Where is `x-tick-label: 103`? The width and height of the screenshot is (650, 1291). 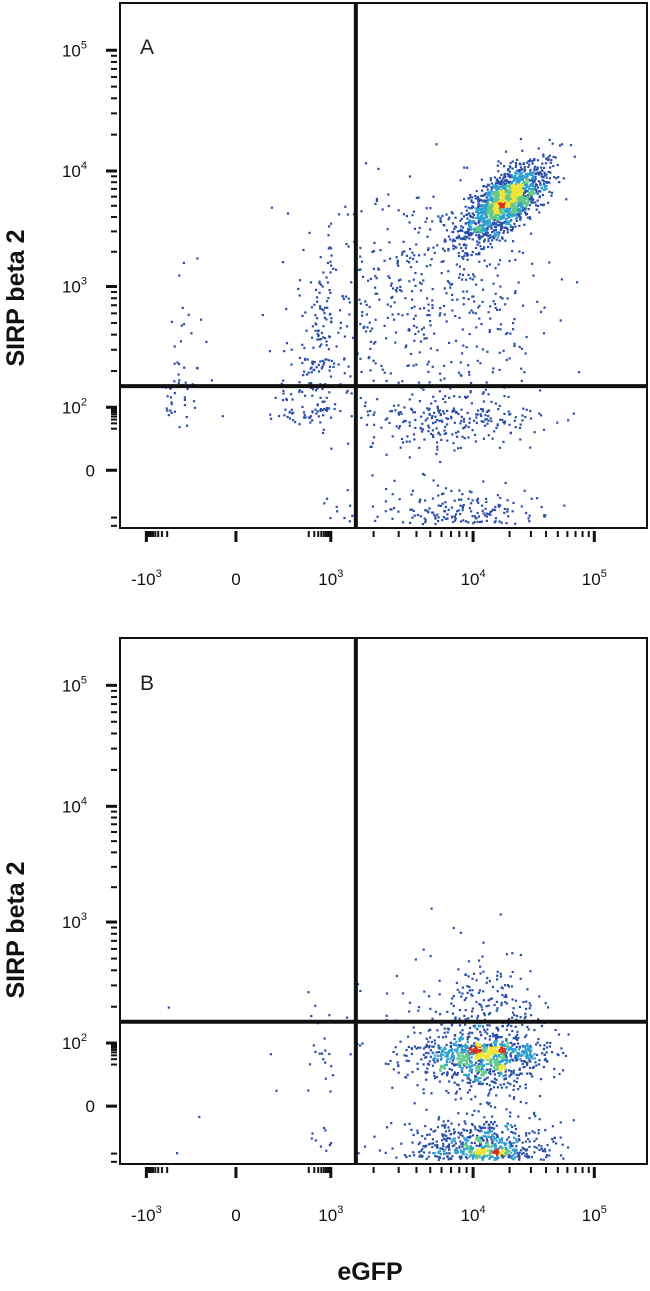
x-tick-label: 103 is located at coordinates (330, 578).